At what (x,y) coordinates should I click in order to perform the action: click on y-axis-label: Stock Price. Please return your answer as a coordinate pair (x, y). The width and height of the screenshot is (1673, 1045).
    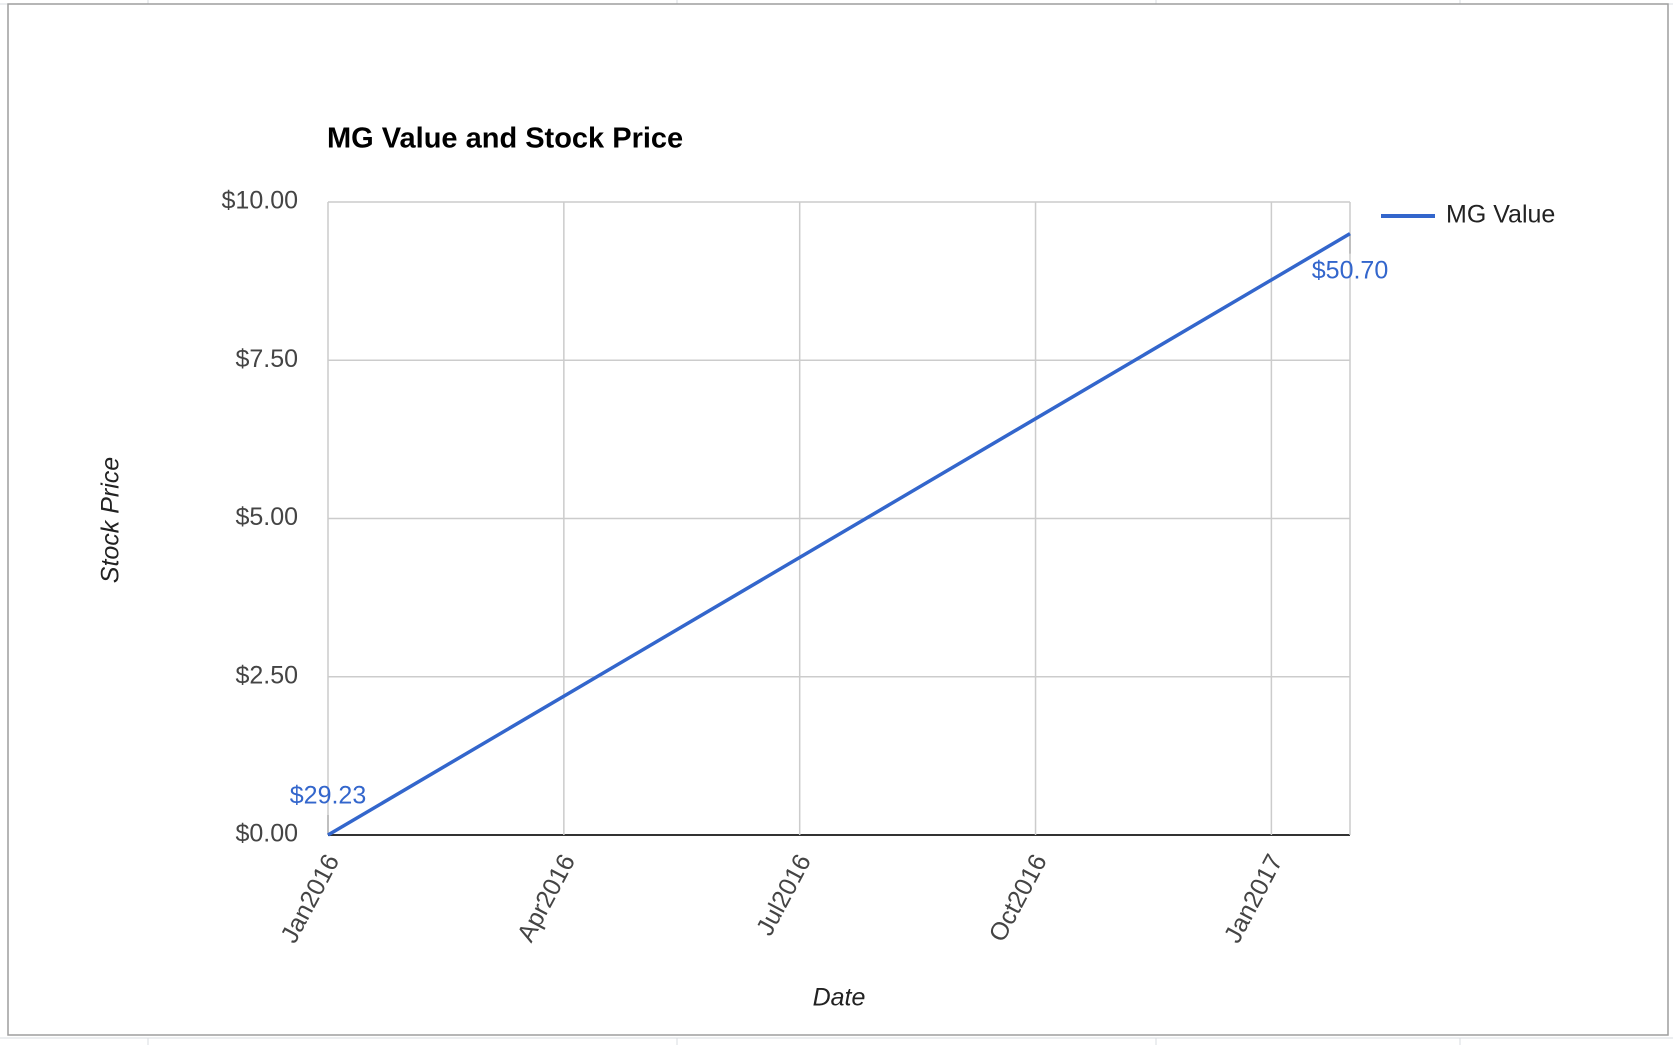
    Looking at the image, I should click on (111, 520).